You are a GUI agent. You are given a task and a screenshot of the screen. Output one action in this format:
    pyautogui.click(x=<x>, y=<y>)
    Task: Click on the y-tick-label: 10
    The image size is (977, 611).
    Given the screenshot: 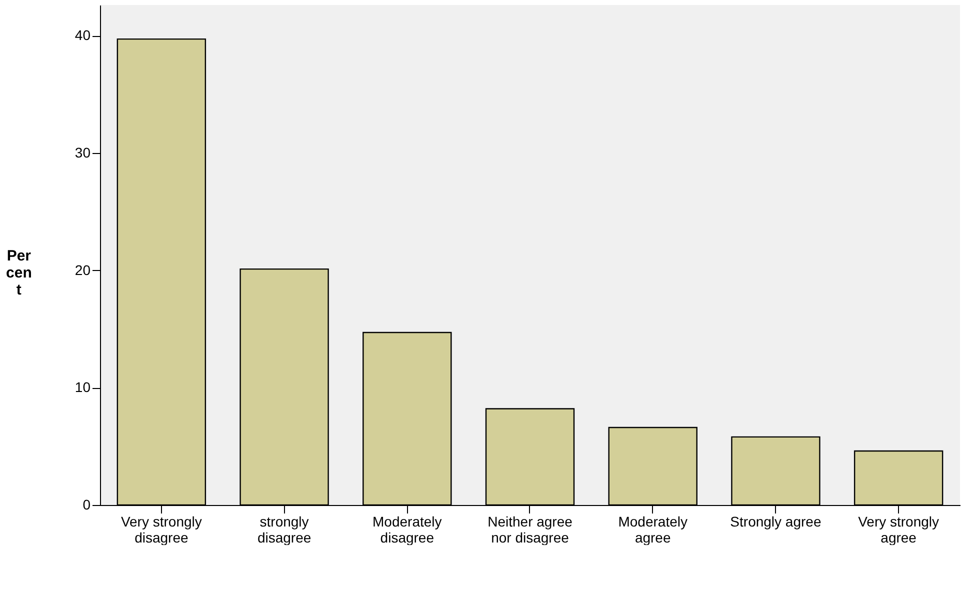 What is the action you would take?
    pyautogui.click(x=82, y=387)
    